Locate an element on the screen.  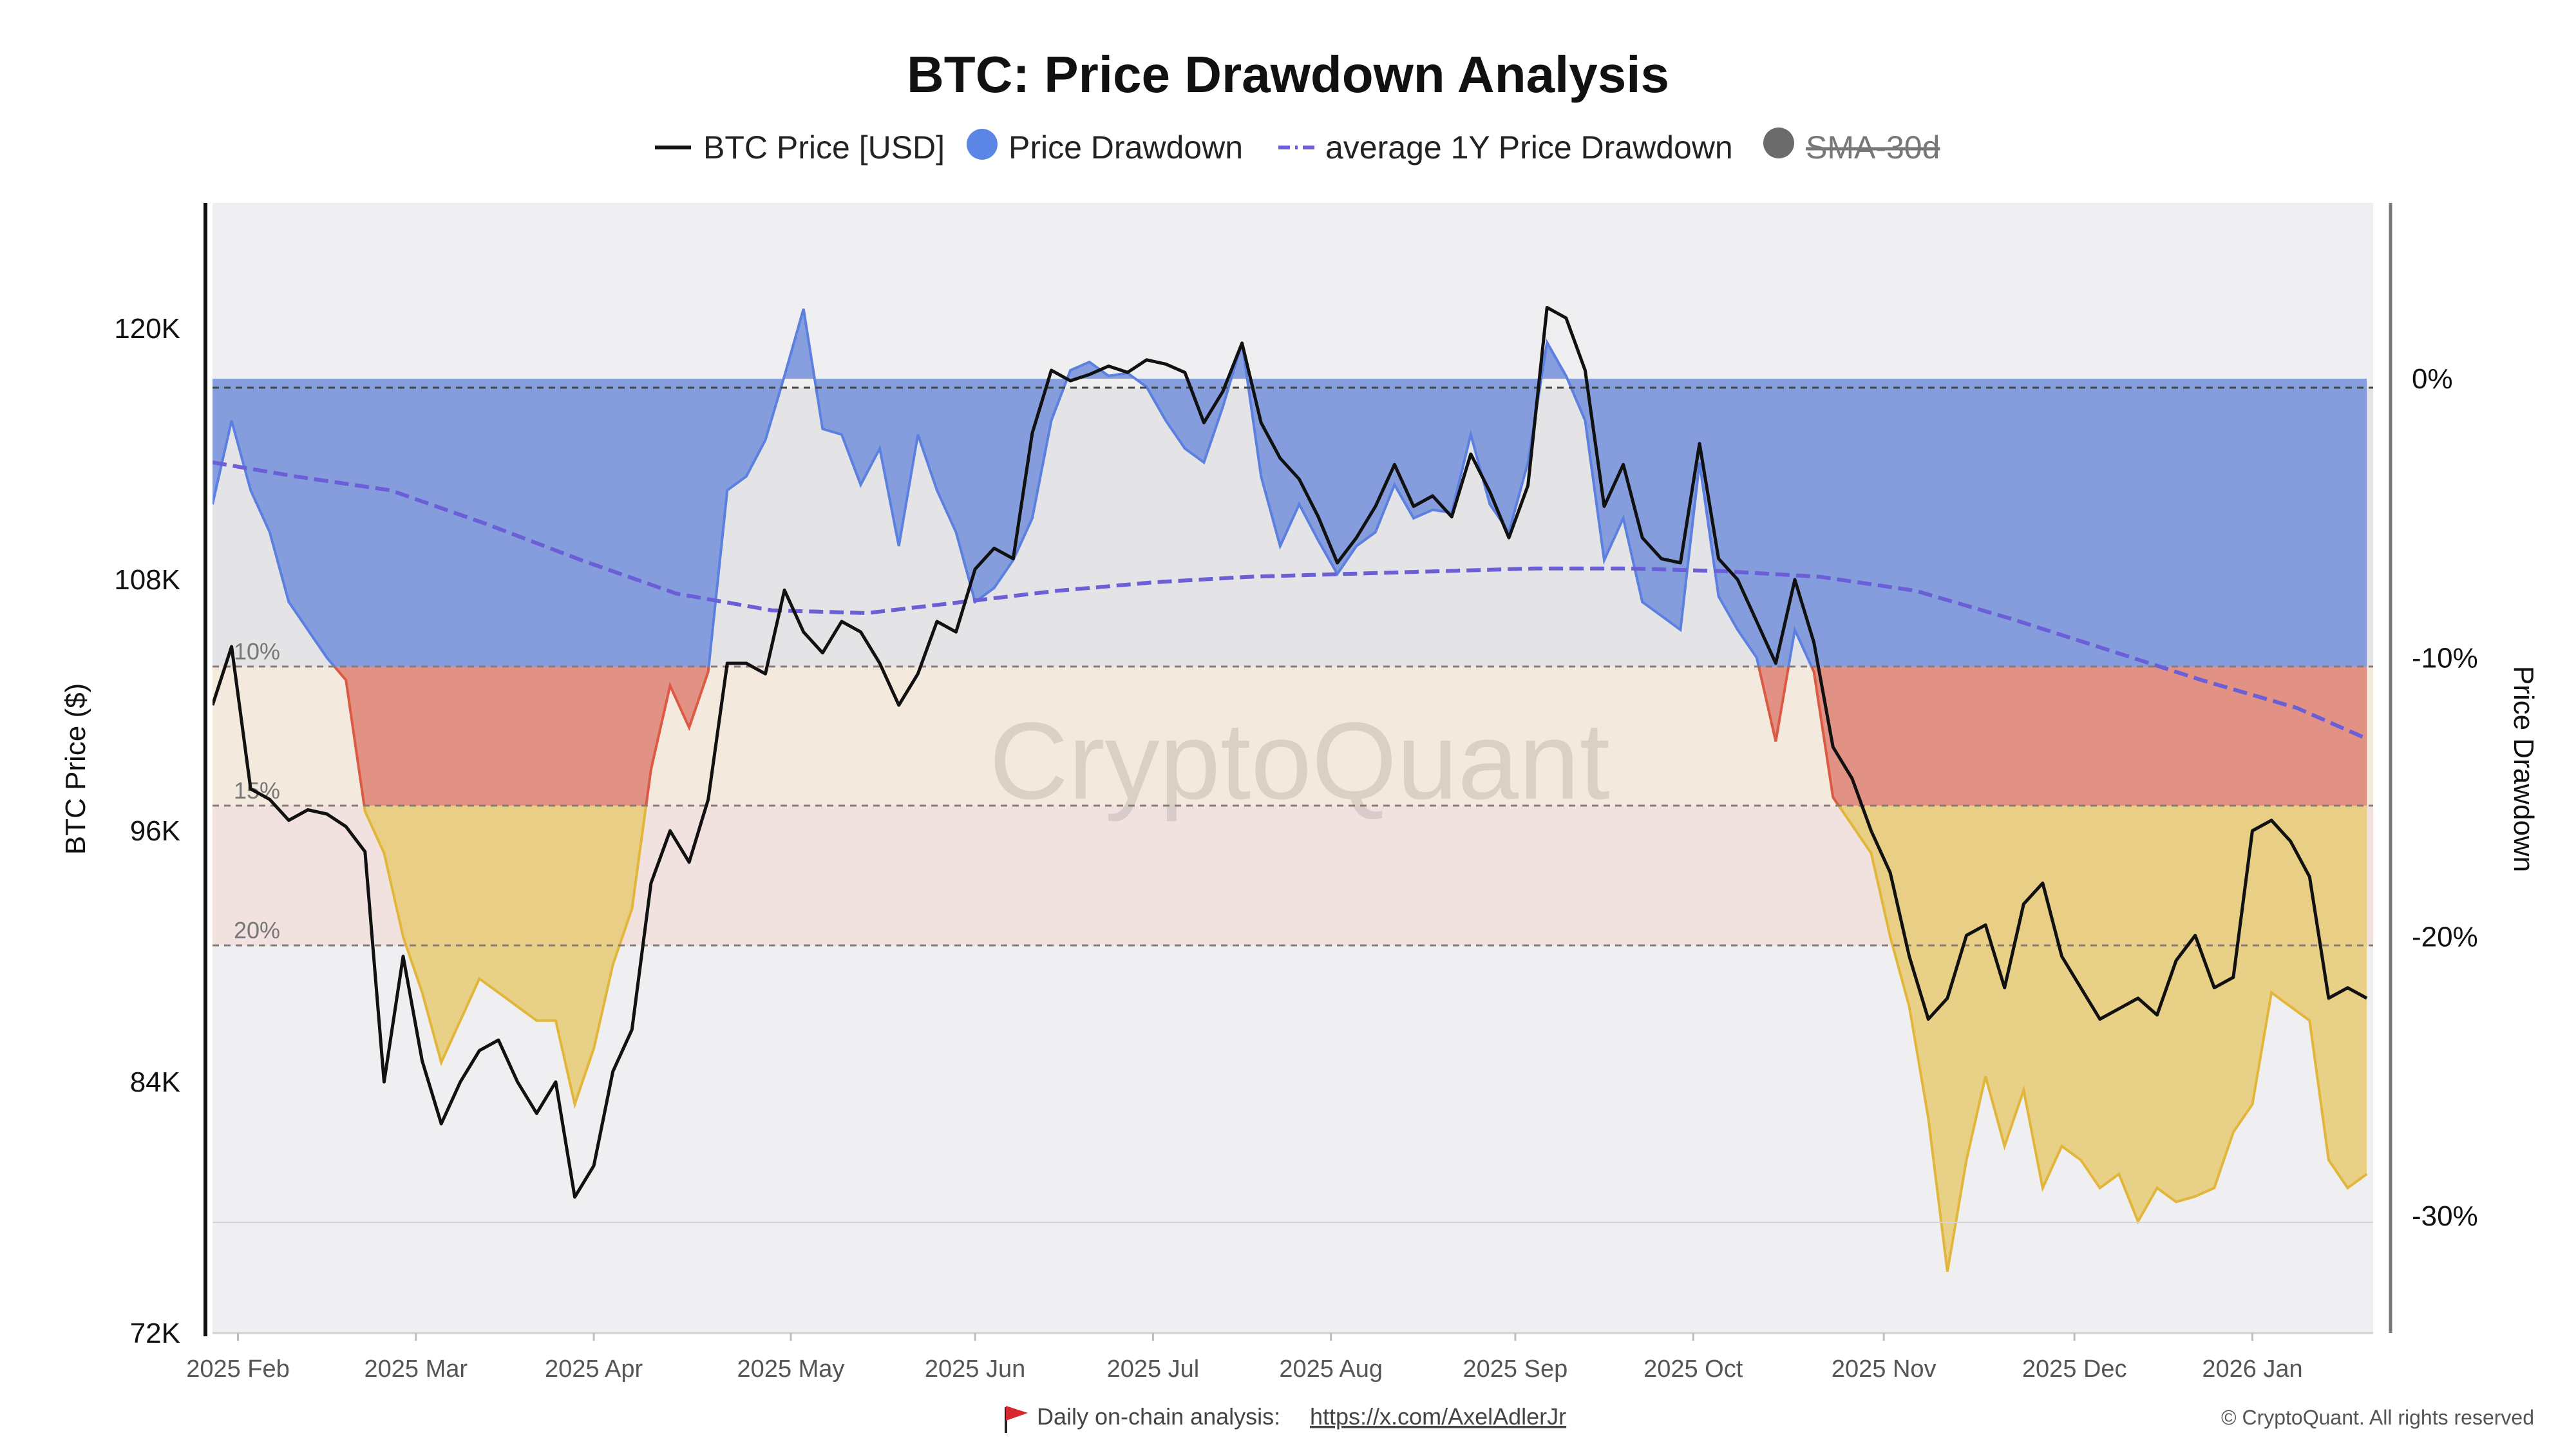
legend-item-sma: SMA-30d is located at coordinates (1851, 147).